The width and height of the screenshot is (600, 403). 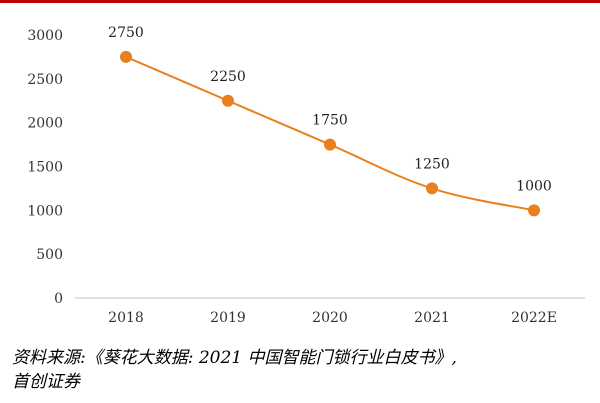 What do you see at coordinates (45, 211) in the screenshot?
I see `y-tick-label: 1000` at bounding box center [45, 211].